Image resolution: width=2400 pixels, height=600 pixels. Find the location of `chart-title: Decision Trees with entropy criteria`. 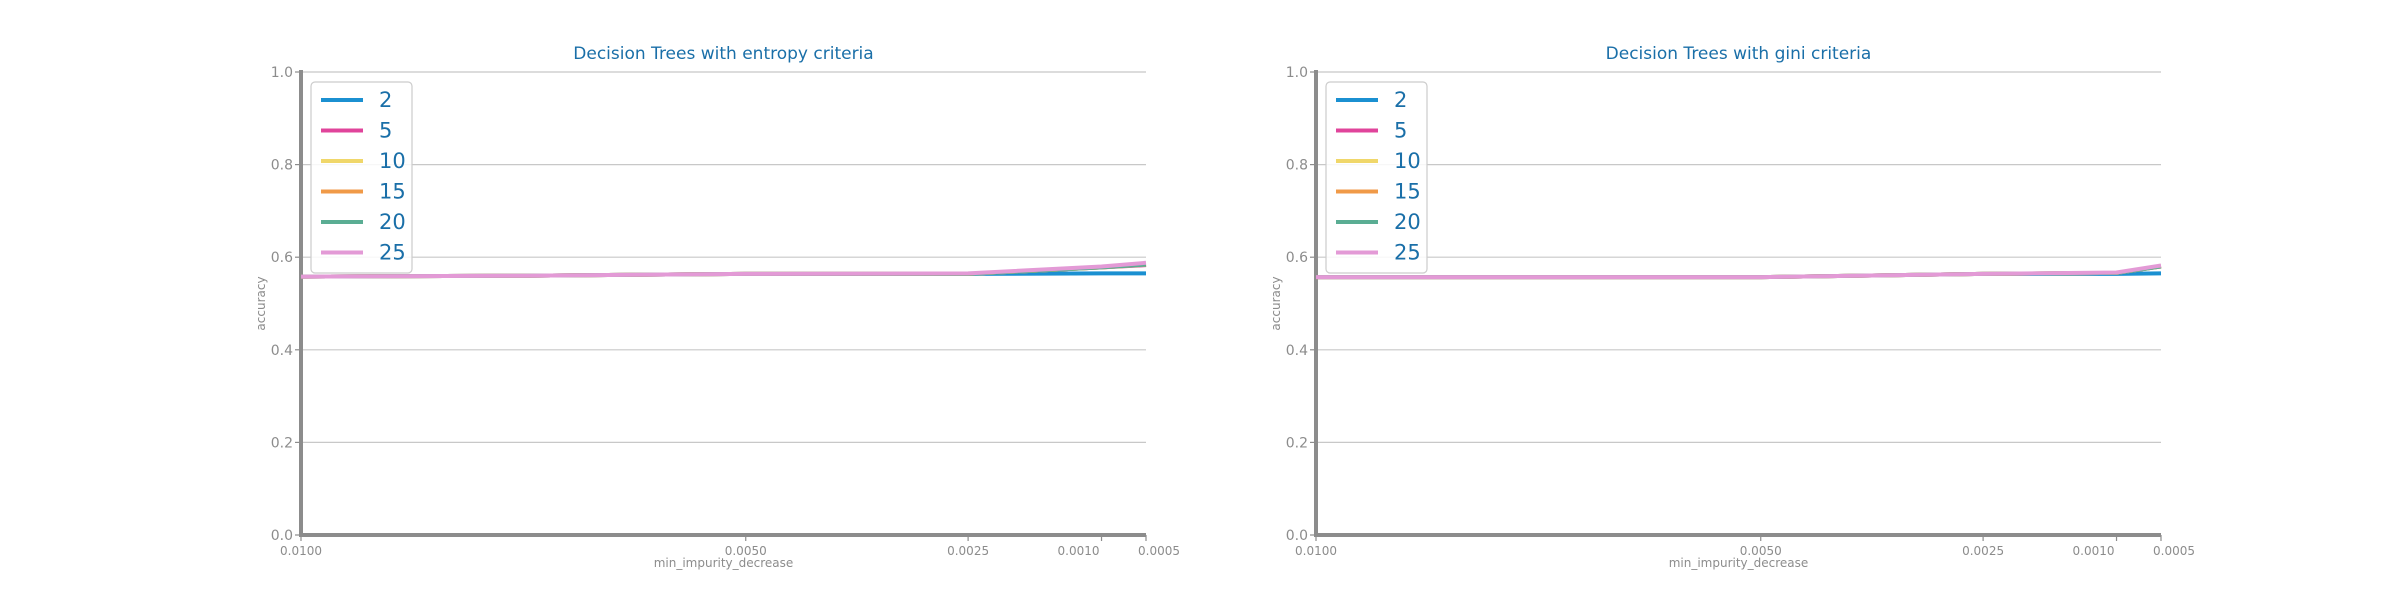

chart-title: Decision Trees with entropy criteria is located at coordinates (723, 54).